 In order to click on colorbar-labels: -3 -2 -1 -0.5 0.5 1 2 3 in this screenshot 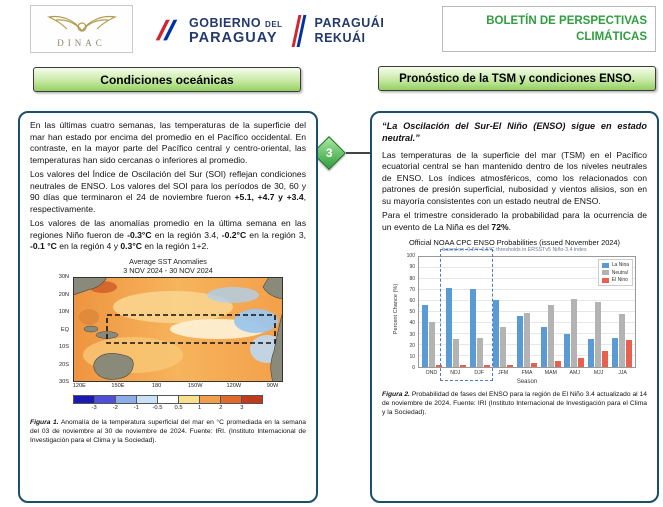, I will do `click(168, 408)`.